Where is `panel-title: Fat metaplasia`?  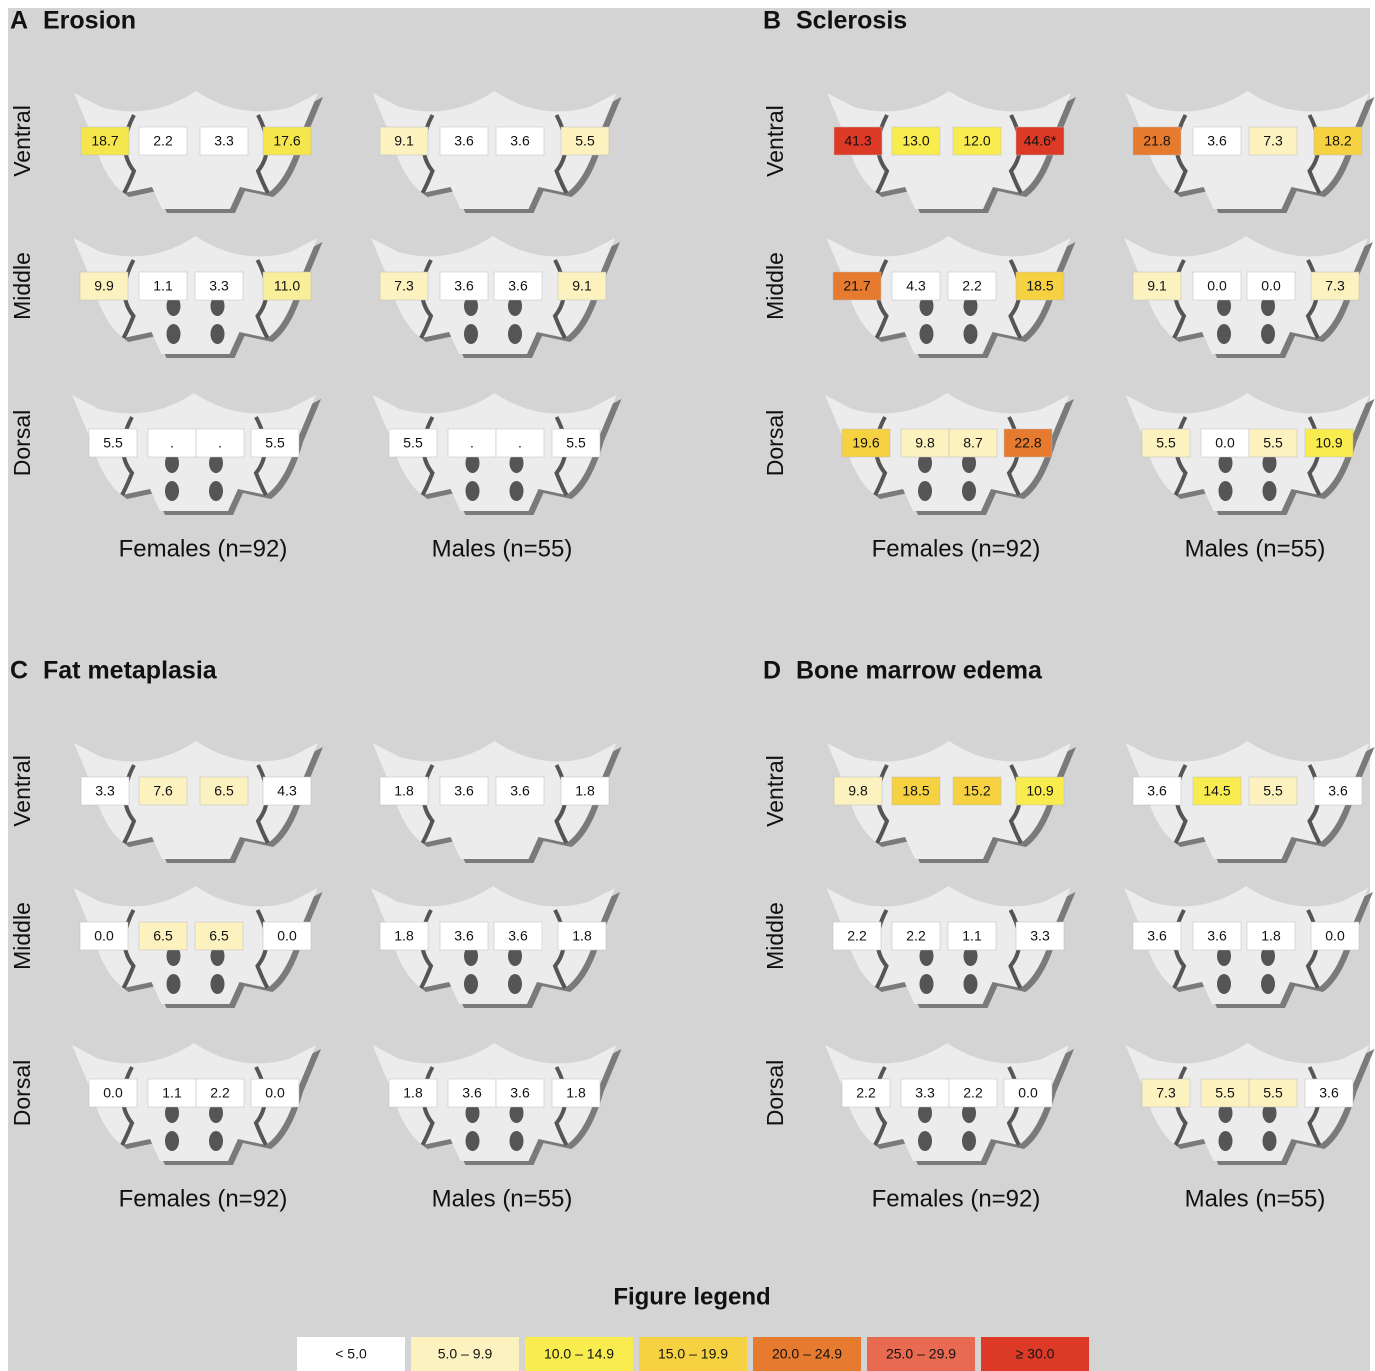
panel-title: Fat metaplasia is located at coordinates (130, 671).